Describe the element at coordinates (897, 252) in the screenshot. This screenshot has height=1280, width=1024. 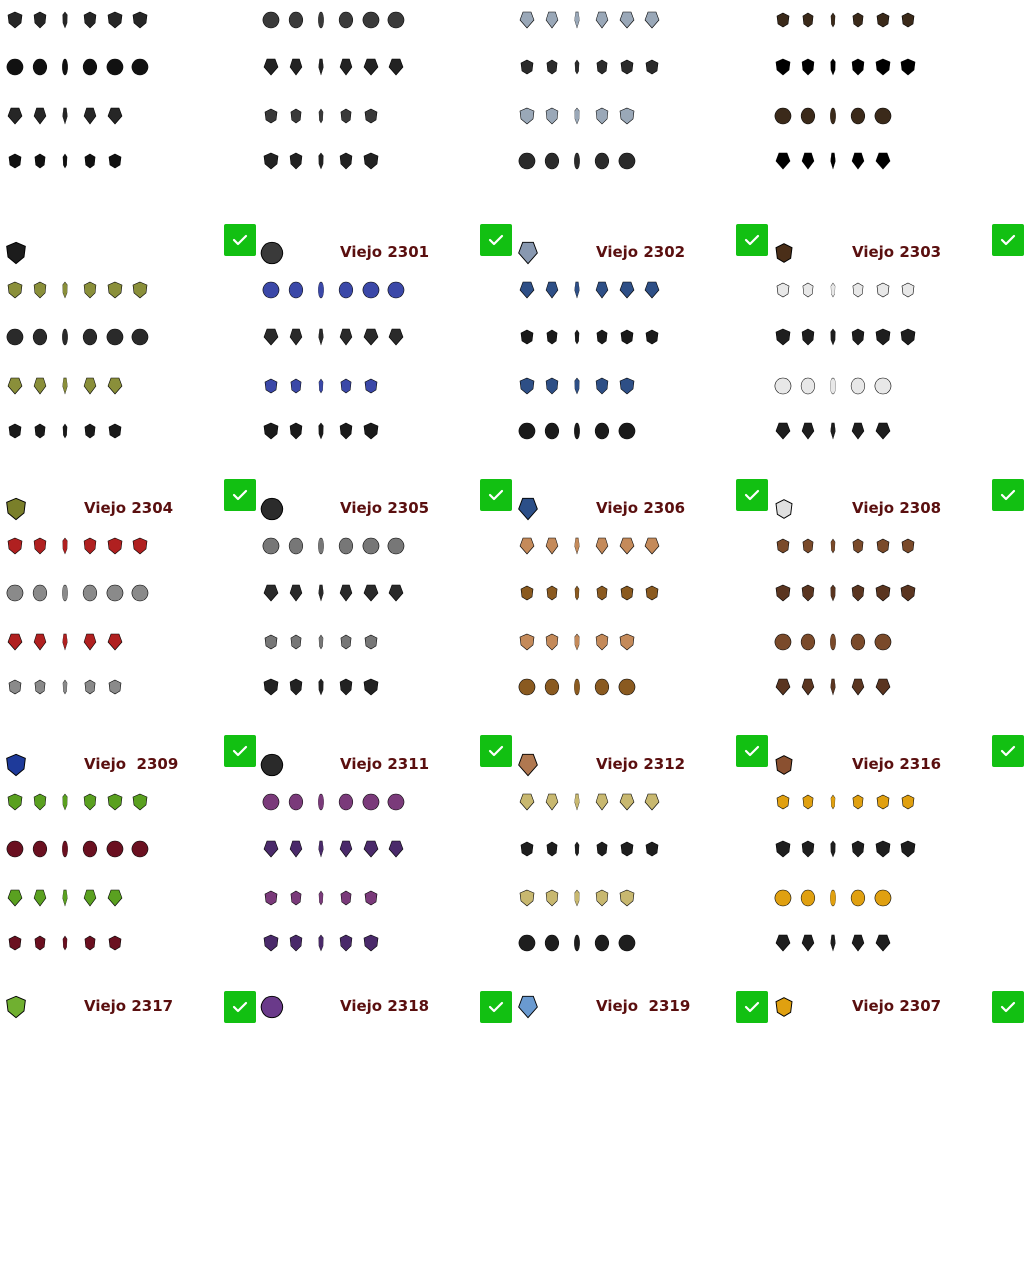
I see `sprite-set-label: Viejo 2303` at that location.